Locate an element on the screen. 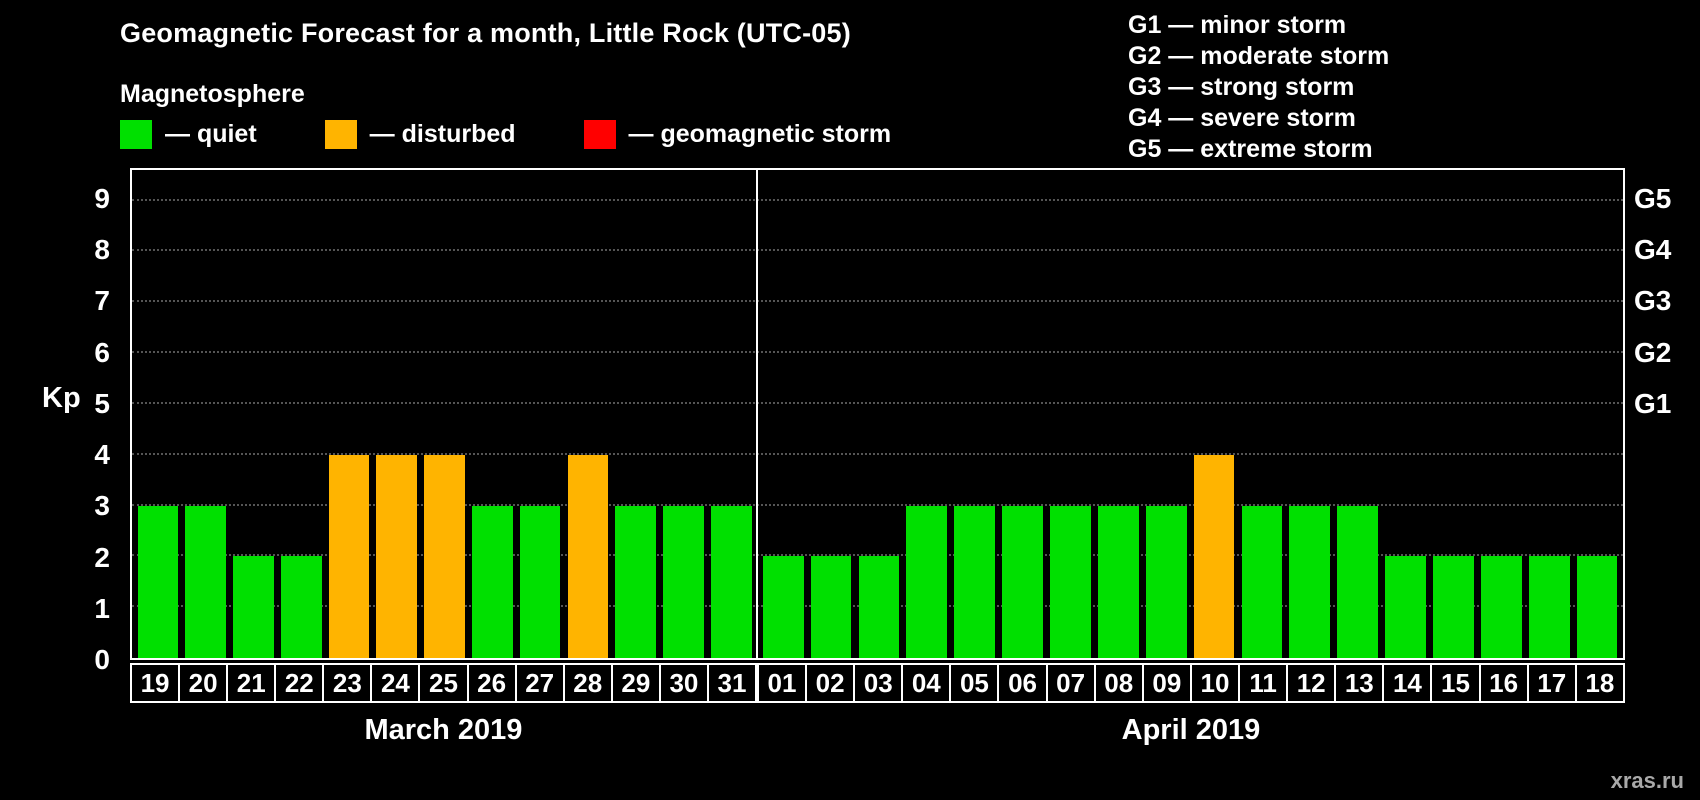 This screenshot has width=1700, height=800. day-label: 29 is located at coordinates (635, 683).